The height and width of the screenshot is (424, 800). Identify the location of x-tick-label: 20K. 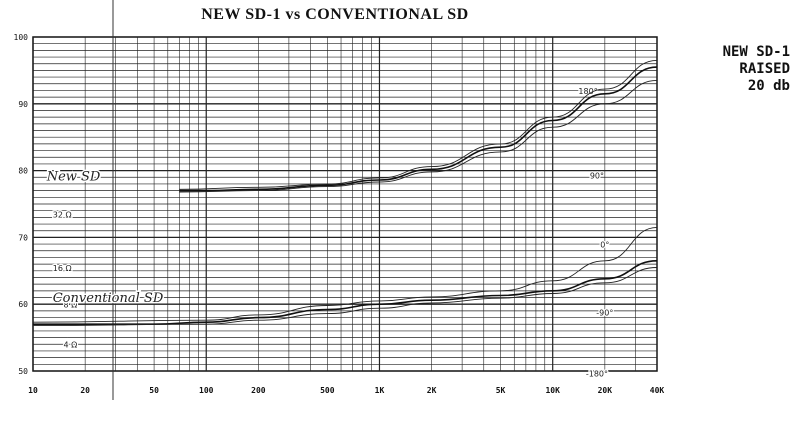
(605, 390).